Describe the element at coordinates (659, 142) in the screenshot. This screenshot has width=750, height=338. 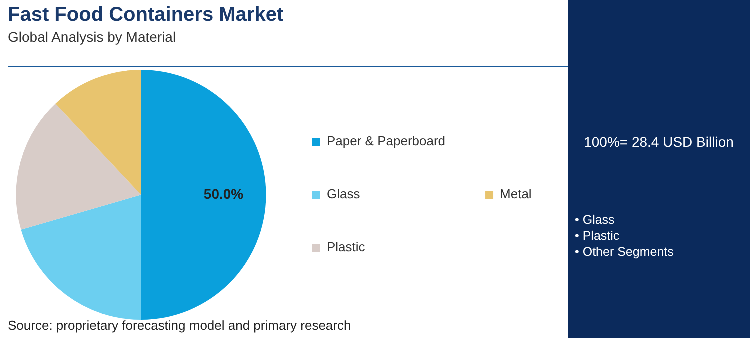
I see `text: 100%= 28.4 USD Billion` at that location.